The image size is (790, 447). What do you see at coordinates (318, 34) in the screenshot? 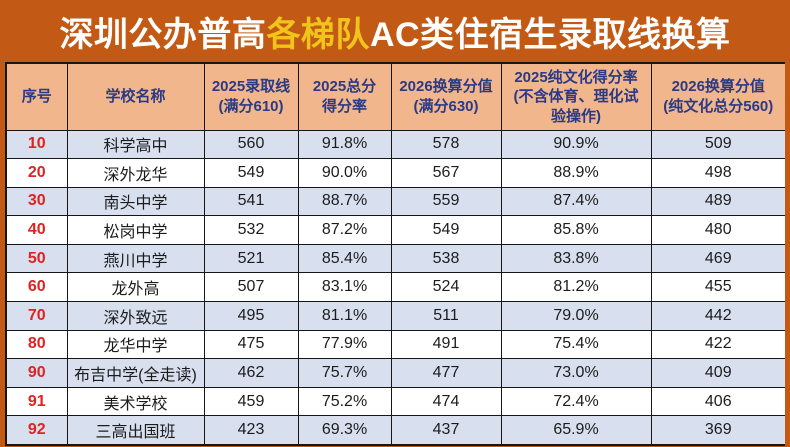
I see `page-title-accent: 各梯队` at bounding box center [318, 34].